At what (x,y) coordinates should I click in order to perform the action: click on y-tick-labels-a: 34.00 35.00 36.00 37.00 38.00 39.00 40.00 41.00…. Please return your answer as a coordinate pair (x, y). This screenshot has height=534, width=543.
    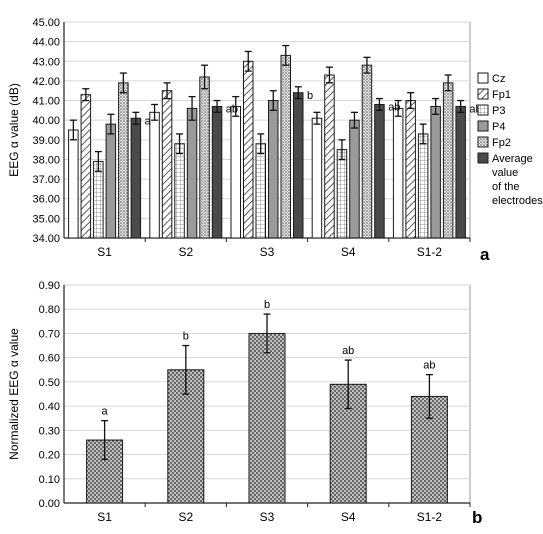
    Looking at the image, I should click on (46, 131).